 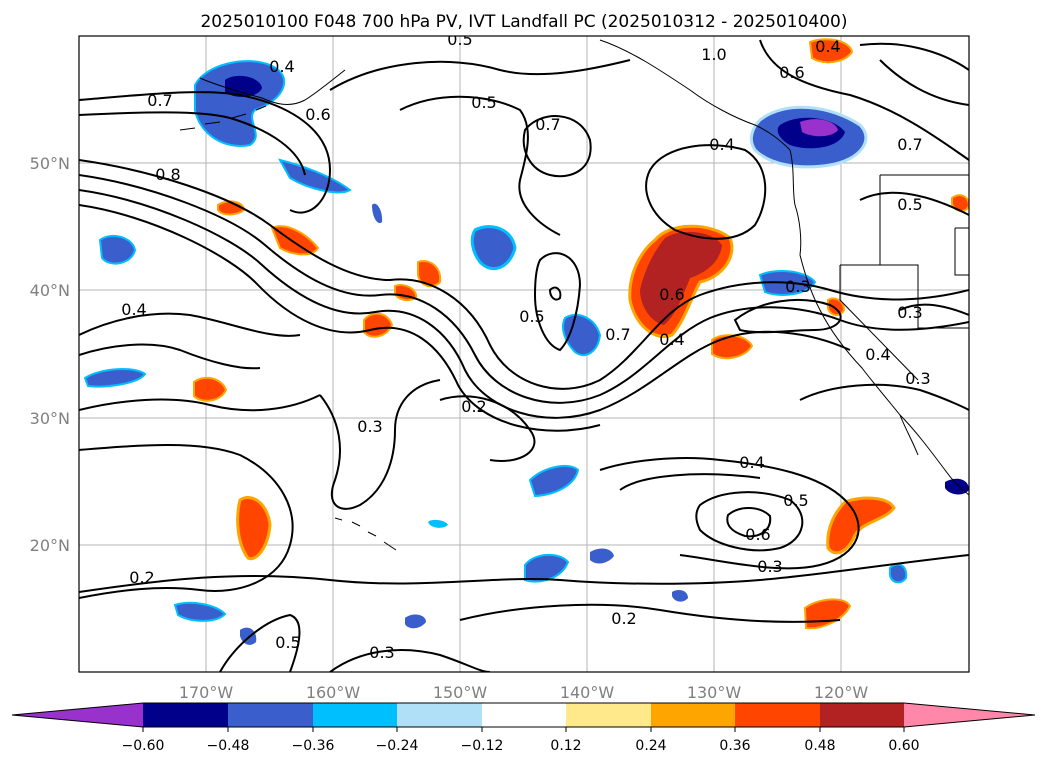 I want to click on alaska-coast, so click(x=272, y=87).